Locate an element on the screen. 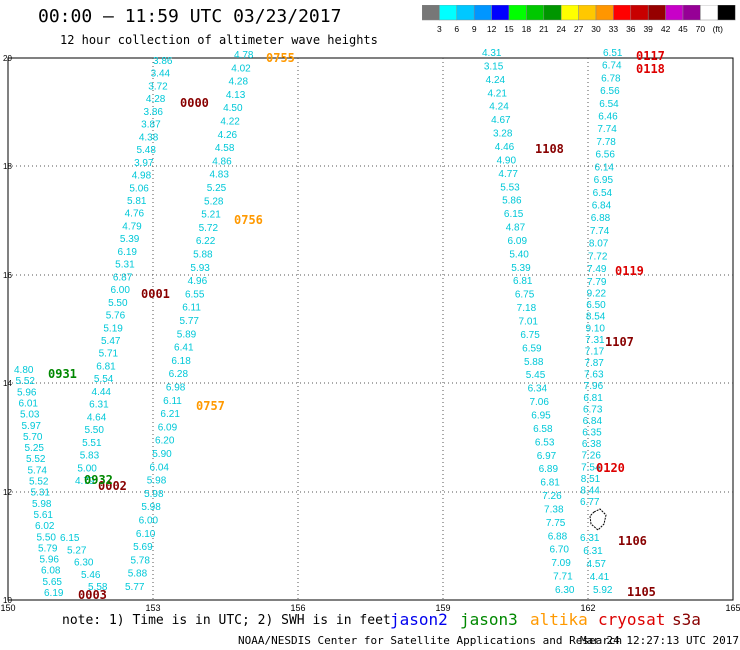  wave-height-value: 7.54 is located at coordinates (591, 467).